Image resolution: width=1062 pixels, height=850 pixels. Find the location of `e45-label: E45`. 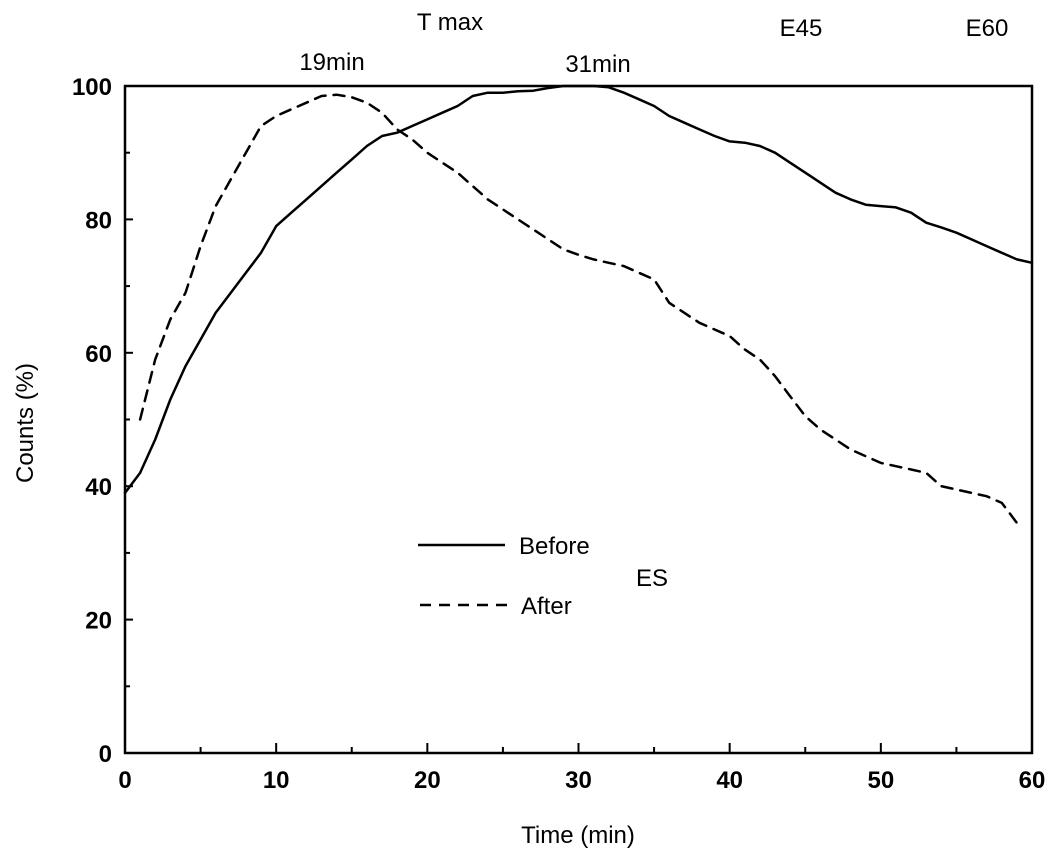

e45-label: E45 is located at coordinates (801, 28).